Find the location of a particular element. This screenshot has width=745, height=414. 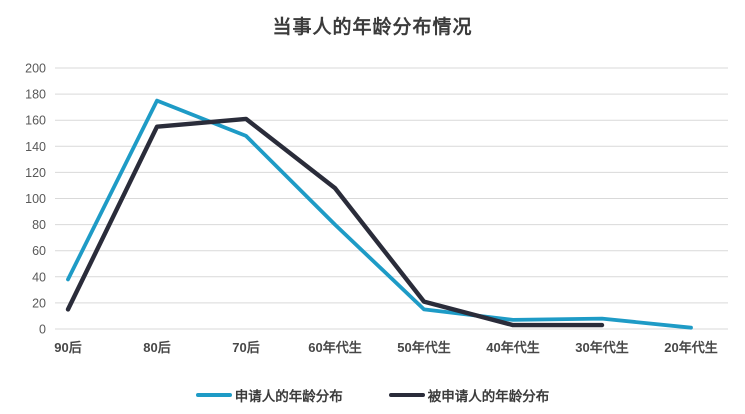

y-tick-label: 60 is located at coordinates (39, 251).